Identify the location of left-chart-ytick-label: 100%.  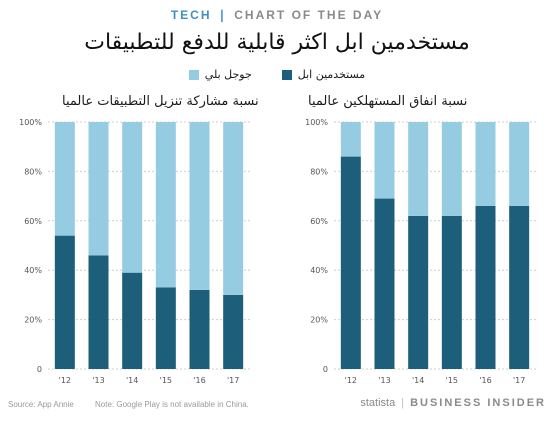
(30, 122).